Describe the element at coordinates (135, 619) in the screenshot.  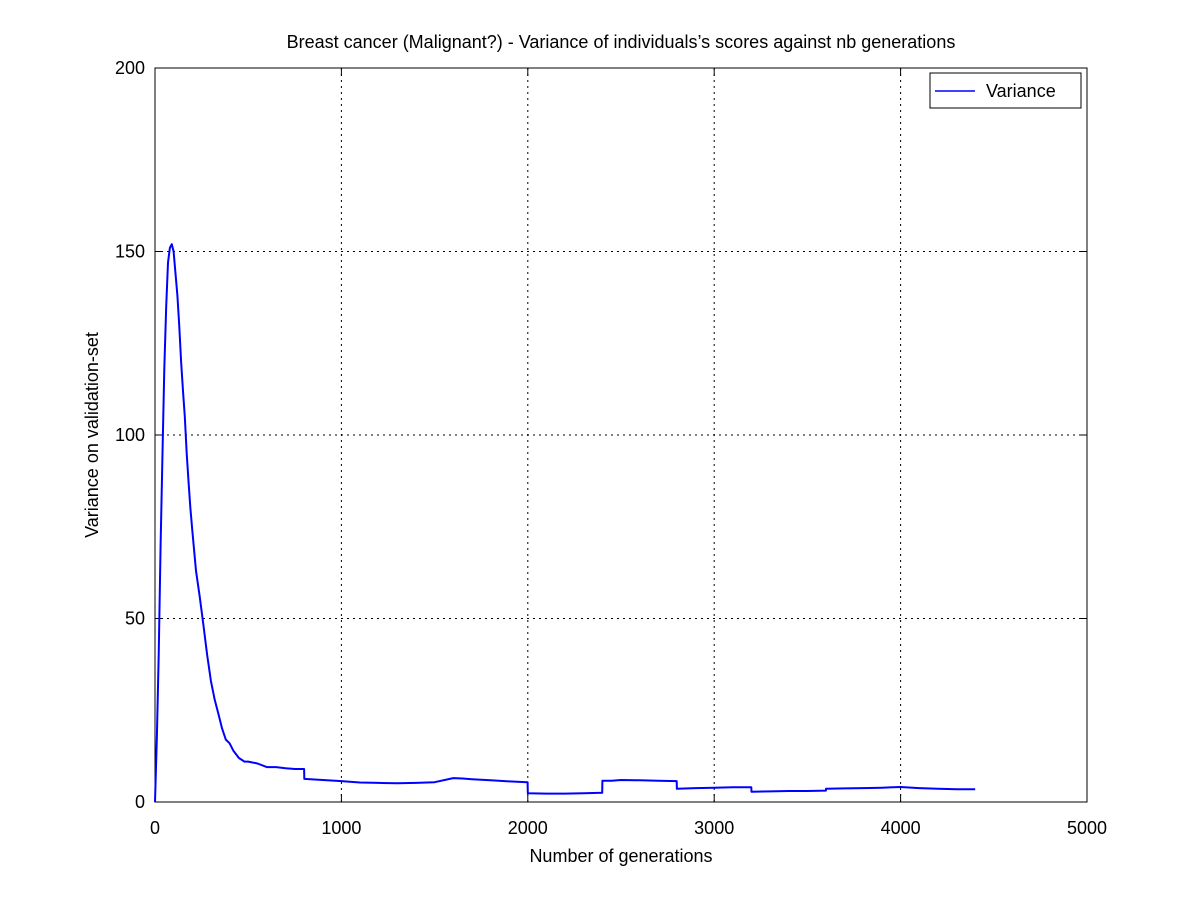
I see `y-tick-label: 50` at that location.